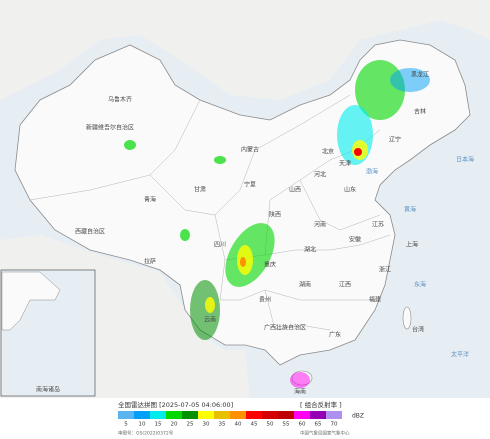  I want to click on map-label: 四川, so click(220, 245).